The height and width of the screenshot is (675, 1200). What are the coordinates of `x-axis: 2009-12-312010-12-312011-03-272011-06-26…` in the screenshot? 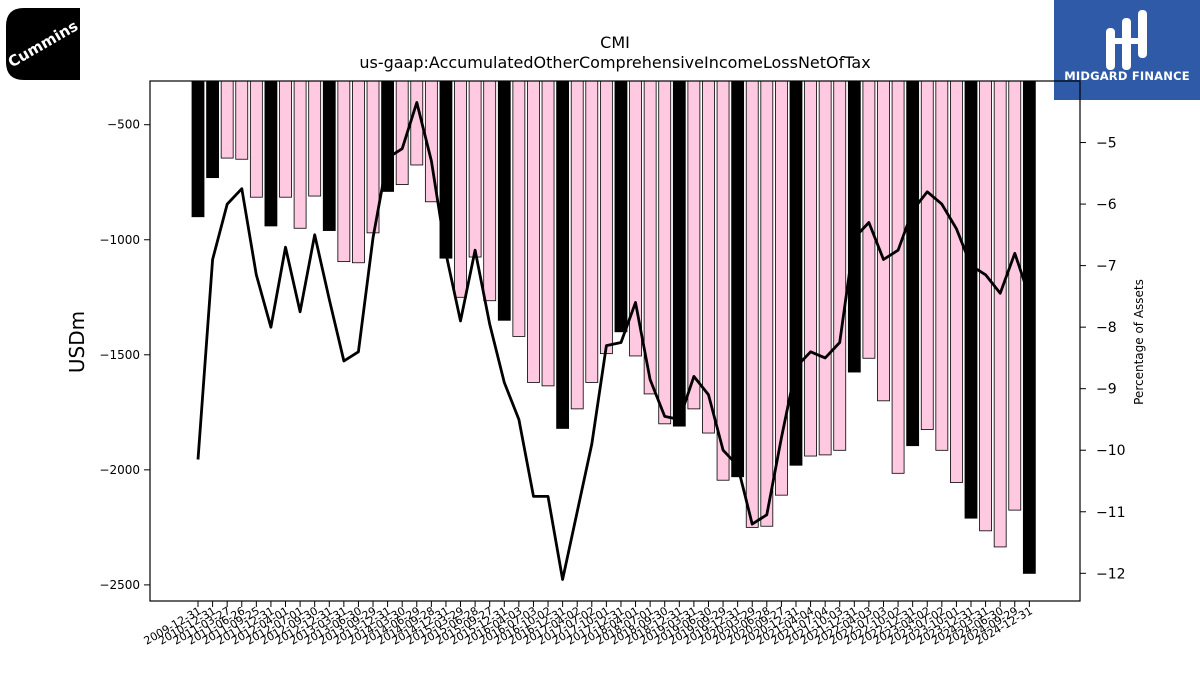 It's located at (588, 624).